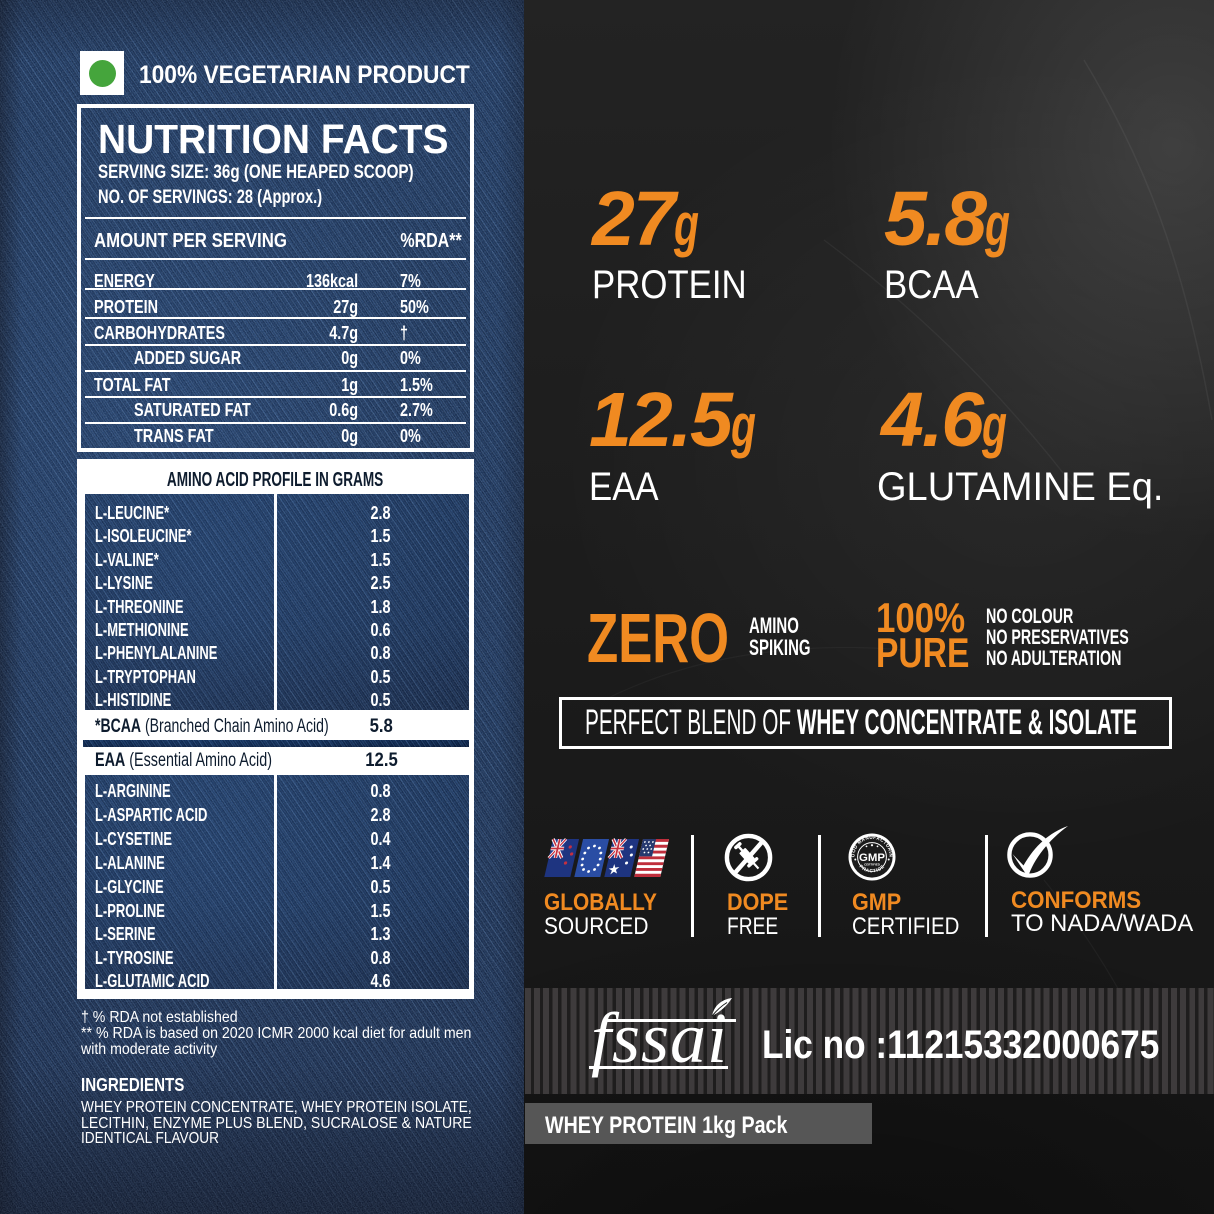 This screenshot has height=1214, width=1214. Describe the element at coordinates (872, 858) in the screenshot. I see `svg-text: GMP` at that location.